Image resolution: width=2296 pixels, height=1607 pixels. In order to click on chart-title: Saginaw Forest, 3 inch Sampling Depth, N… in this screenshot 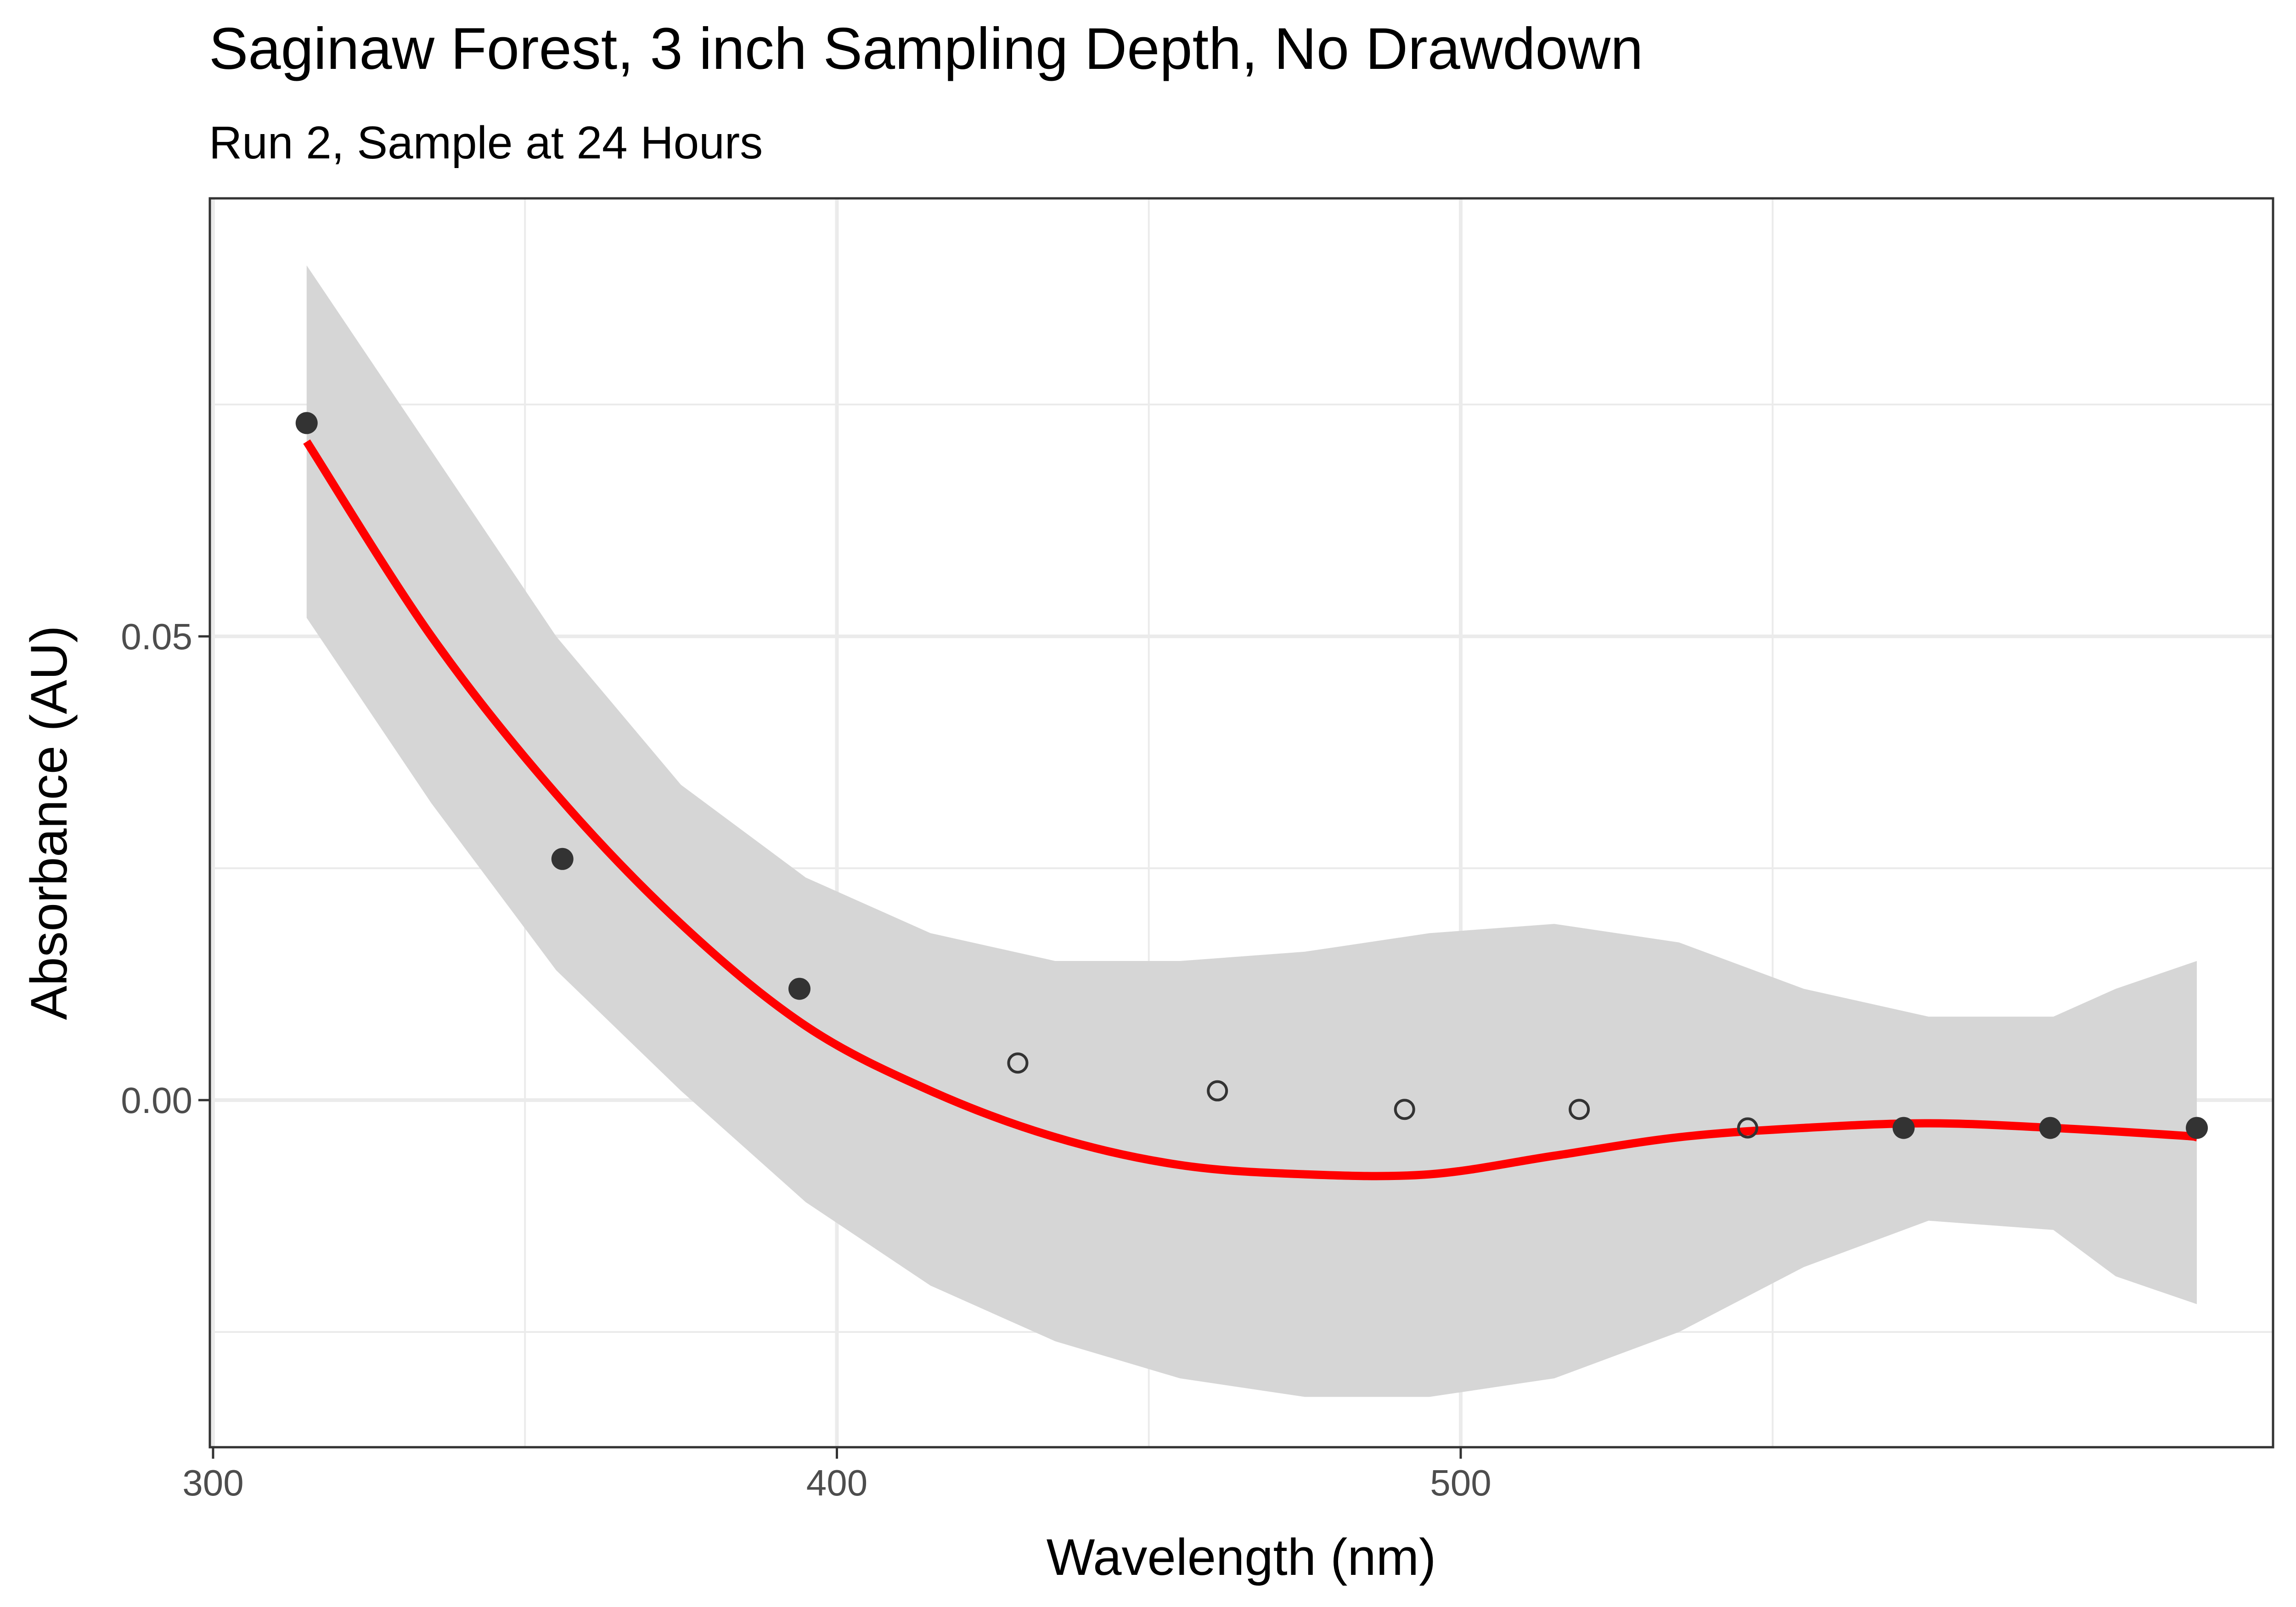, I will do `click(926, 49)`.